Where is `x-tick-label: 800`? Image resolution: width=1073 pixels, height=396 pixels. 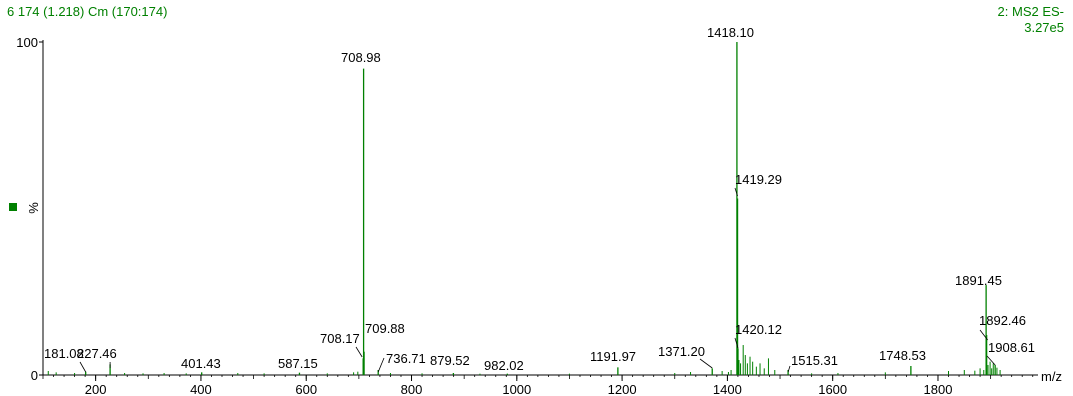
x-tick-label: 800 is located at coordinates (412, 389).